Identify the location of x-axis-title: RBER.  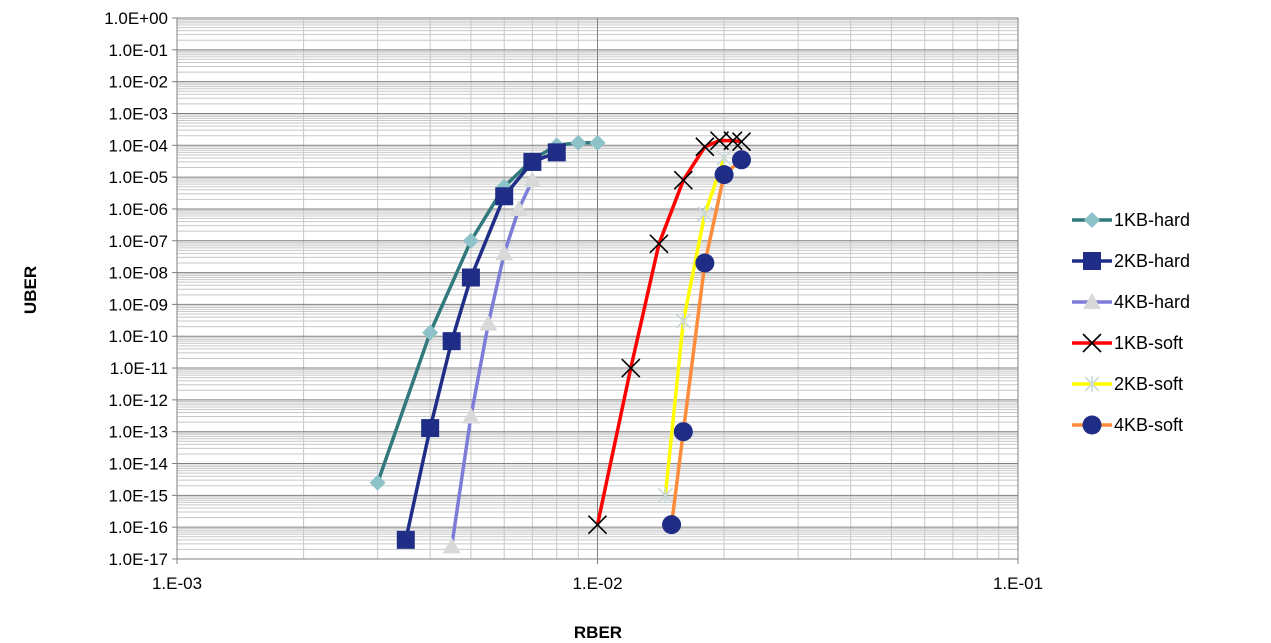
(598, 632).